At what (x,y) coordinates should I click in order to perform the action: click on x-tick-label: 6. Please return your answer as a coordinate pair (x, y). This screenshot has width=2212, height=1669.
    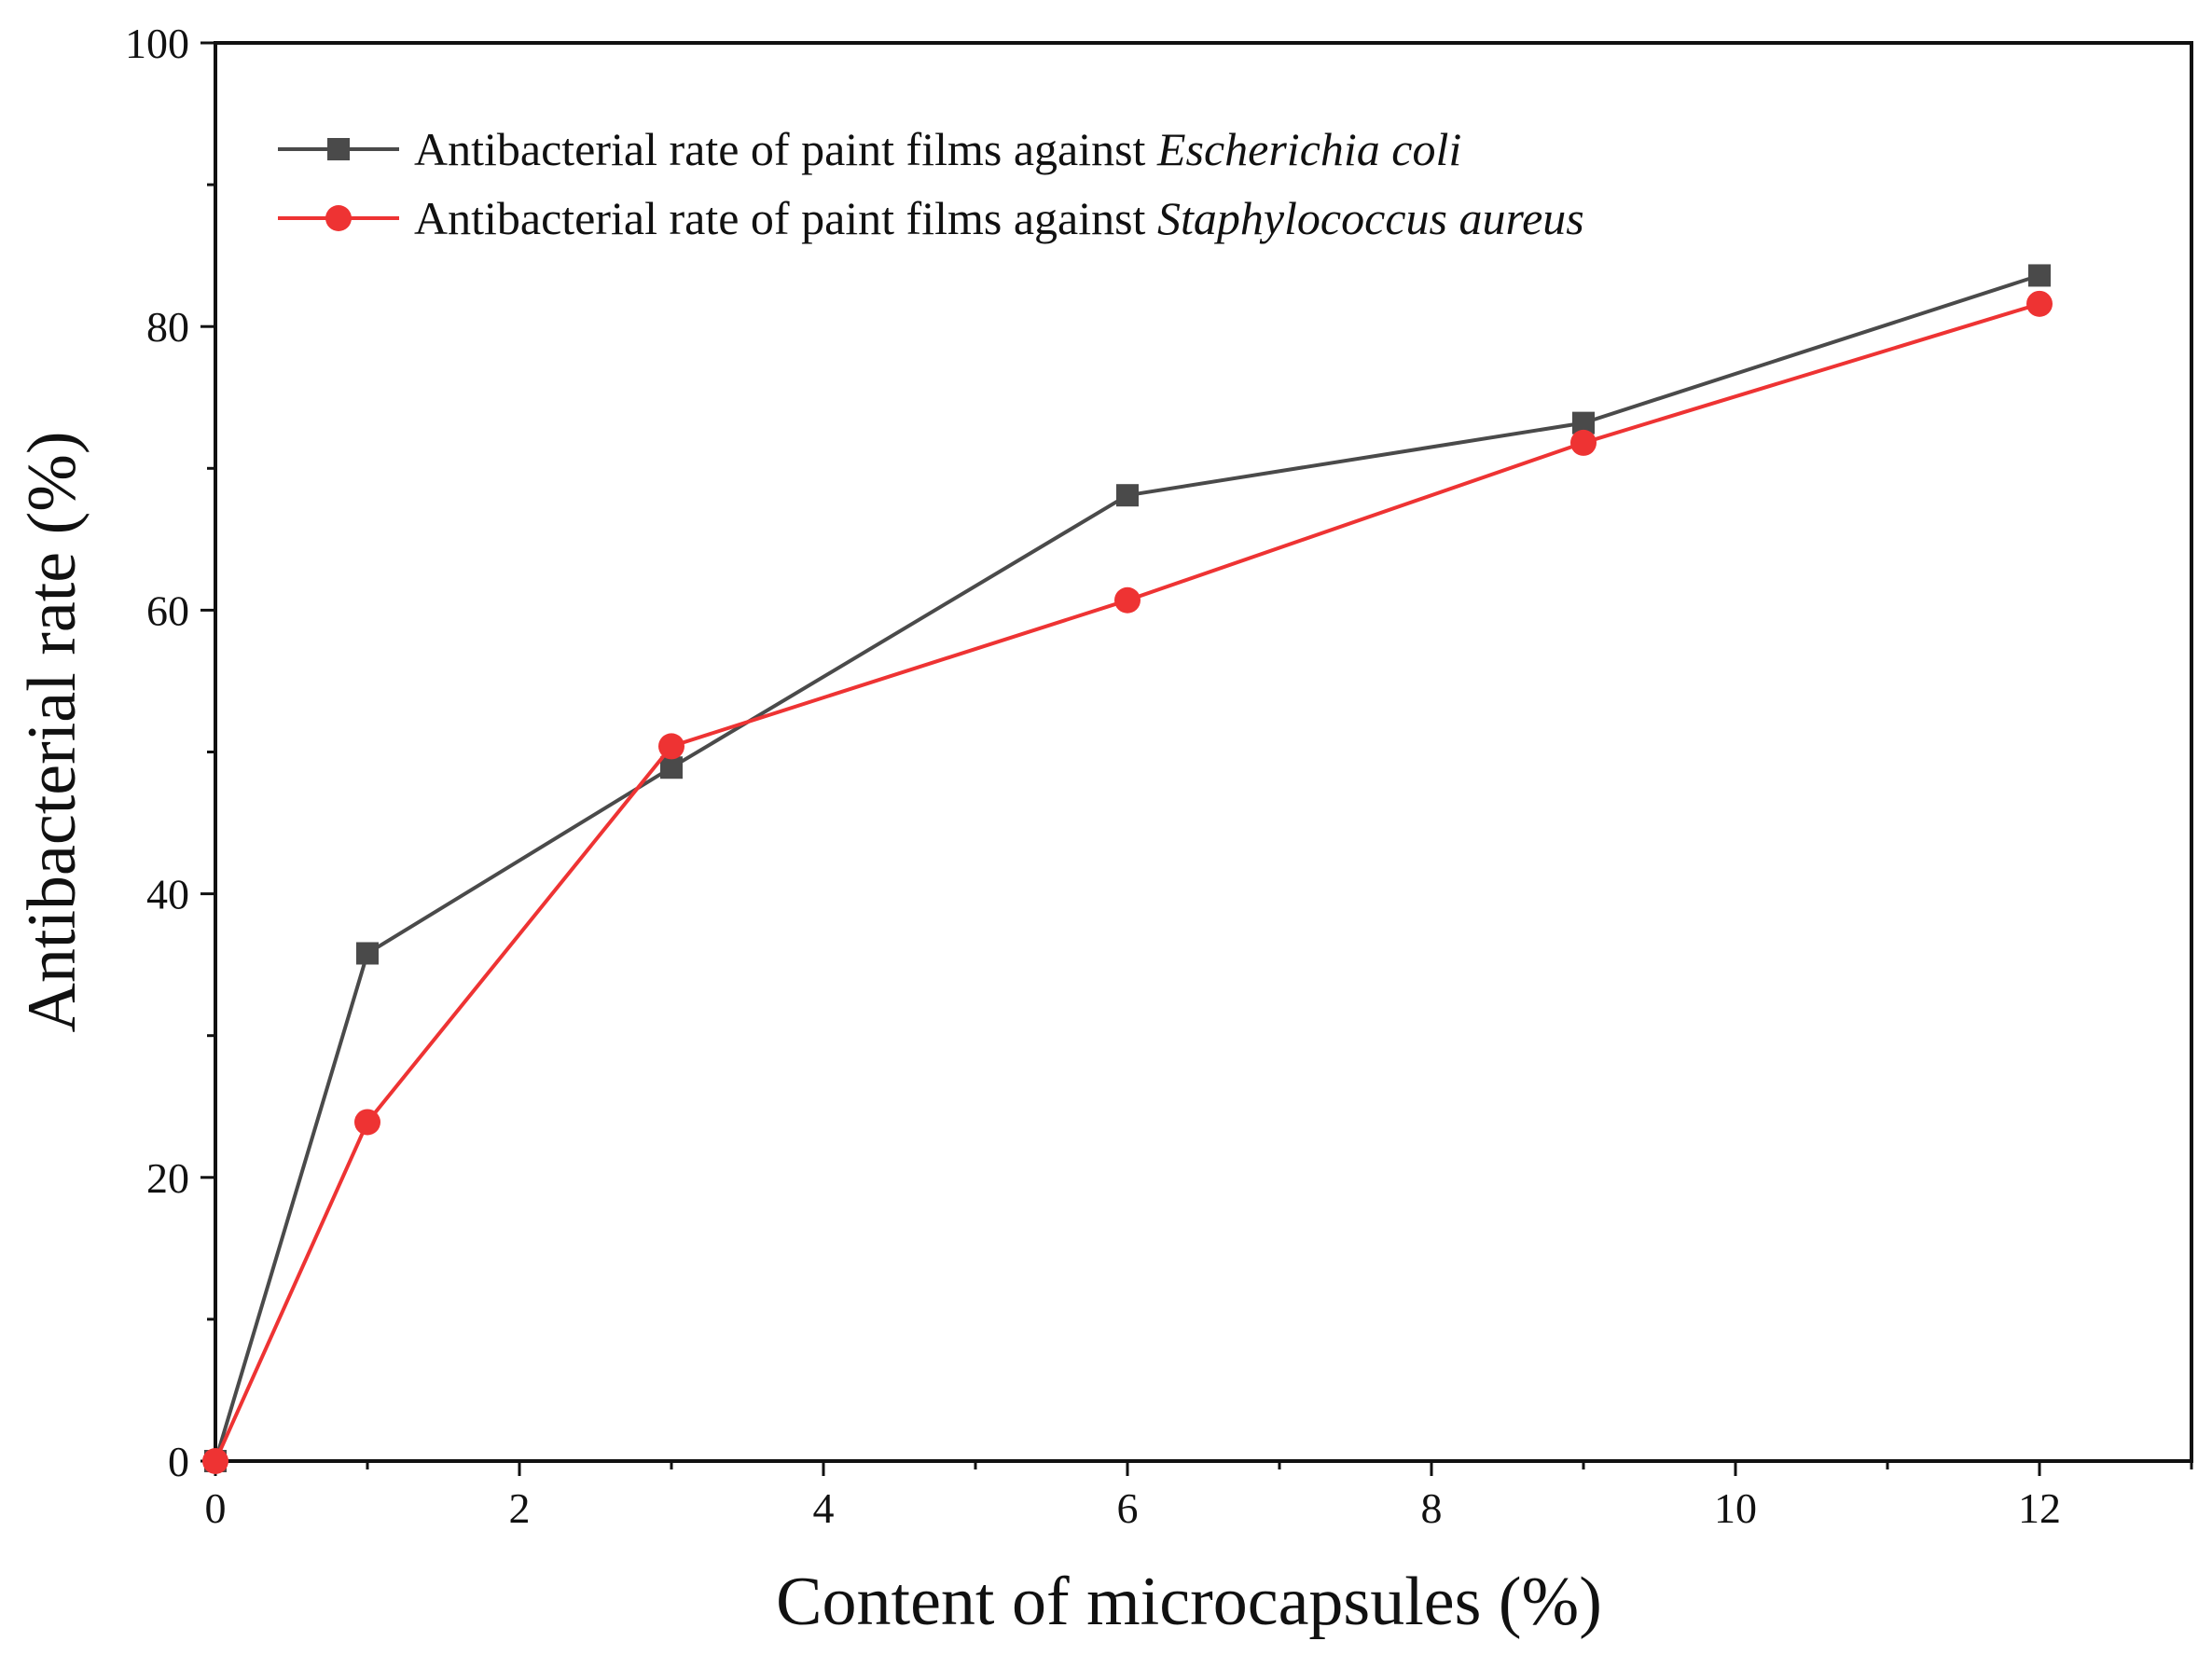
    Looking at the image, I should click on (1128, 1508).